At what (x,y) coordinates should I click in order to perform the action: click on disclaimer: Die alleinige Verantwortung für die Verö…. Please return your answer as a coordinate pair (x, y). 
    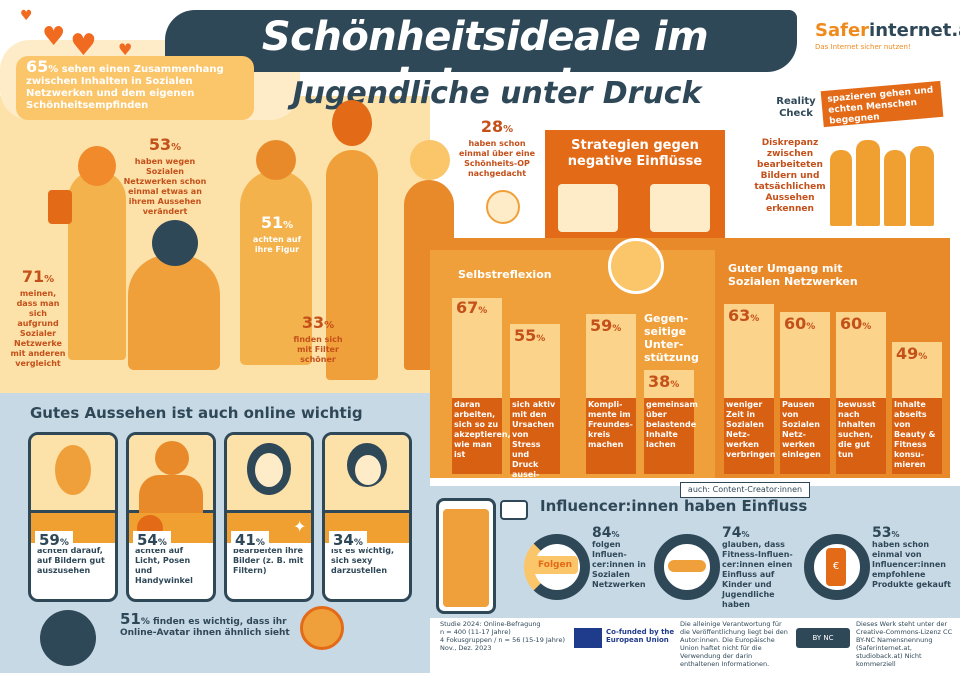
    Looking at the image, I should click on (734, 644).